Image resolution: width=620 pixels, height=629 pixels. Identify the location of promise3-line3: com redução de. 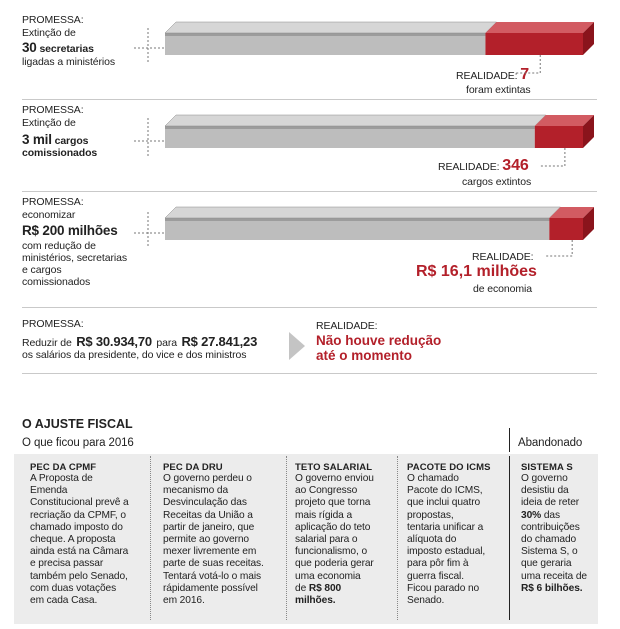
(59, 246).